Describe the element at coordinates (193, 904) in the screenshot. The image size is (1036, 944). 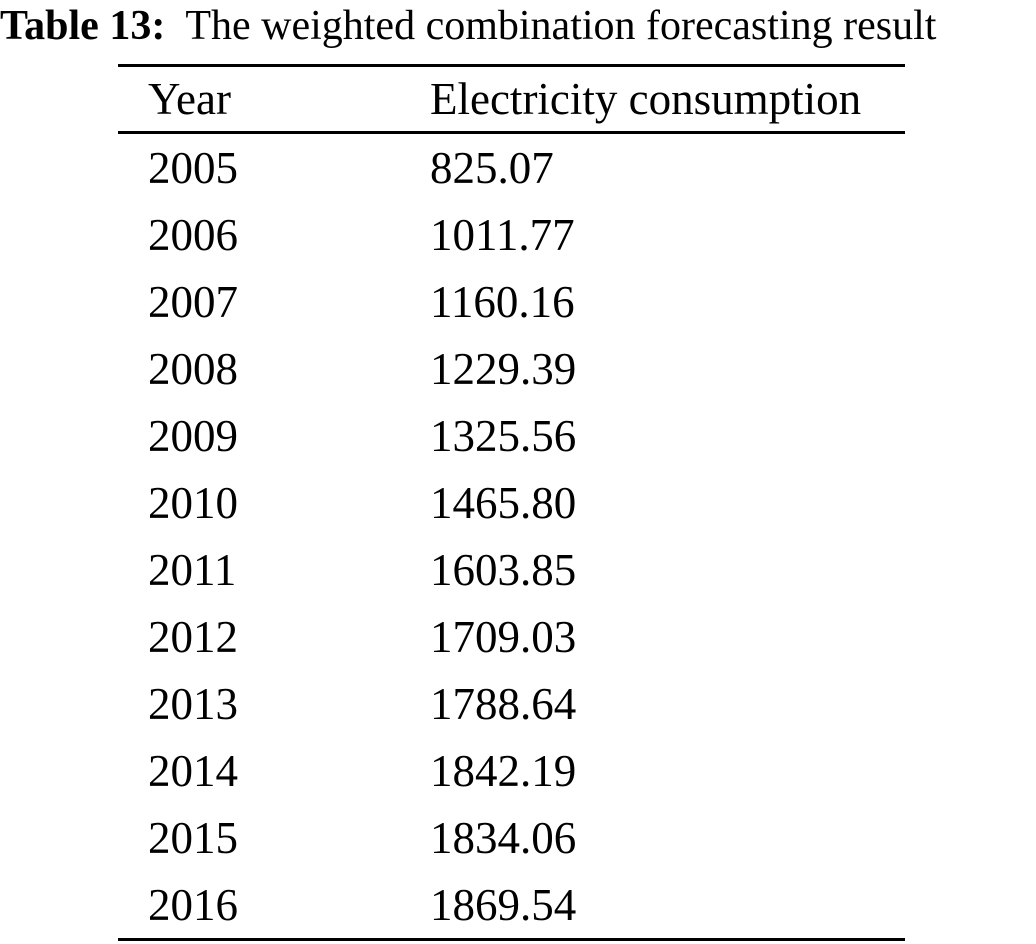
I see `year-cell: 2016` at that location.